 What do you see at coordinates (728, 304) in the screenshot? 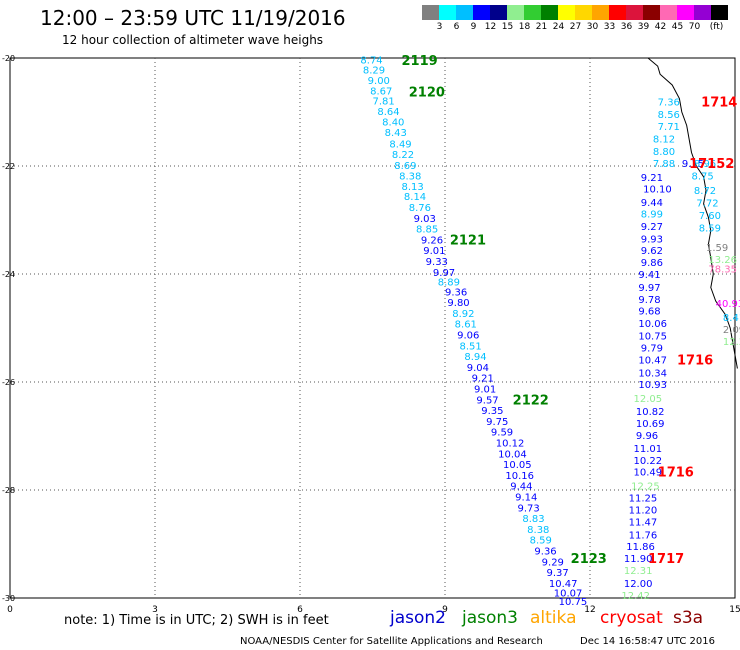
I see `wave-height-value: 40.93` at bounding box center [728, 304].